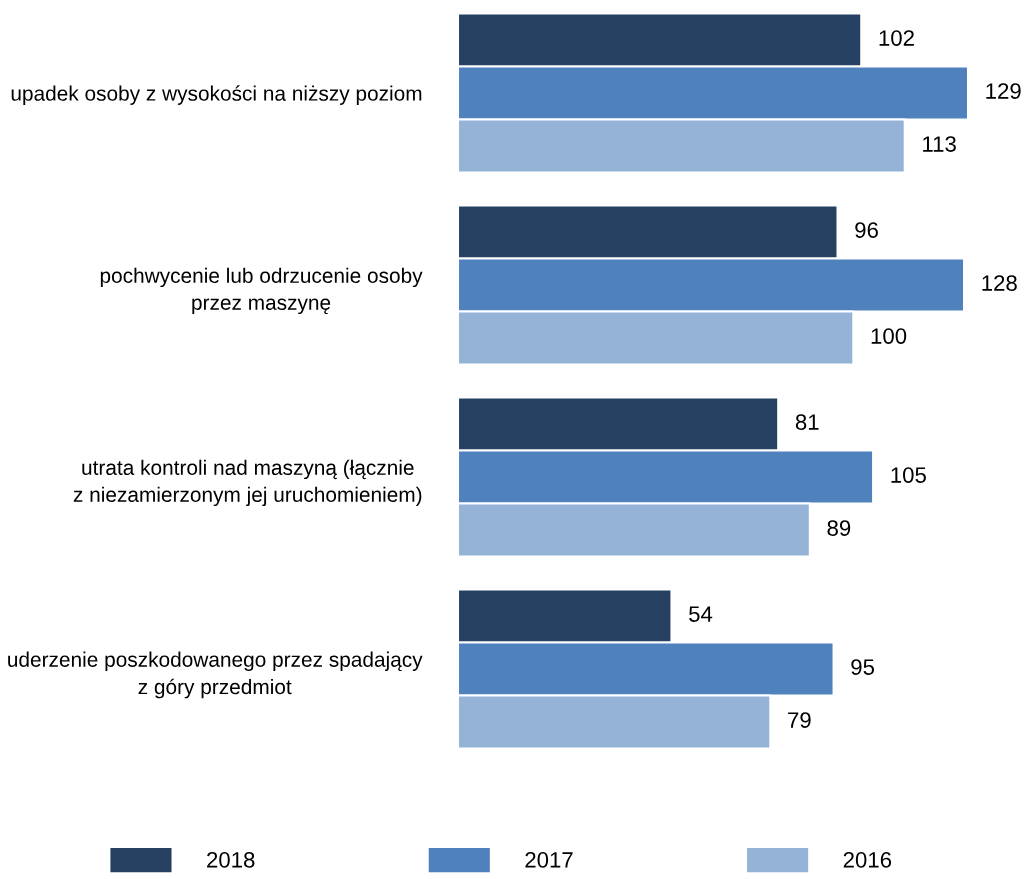 The height and width of the screenshot is (879, 1025). What do you see at coordinates (549, 860) in the screenshot?
I see `legend-label: 2017` at bounding box center [549, 860].